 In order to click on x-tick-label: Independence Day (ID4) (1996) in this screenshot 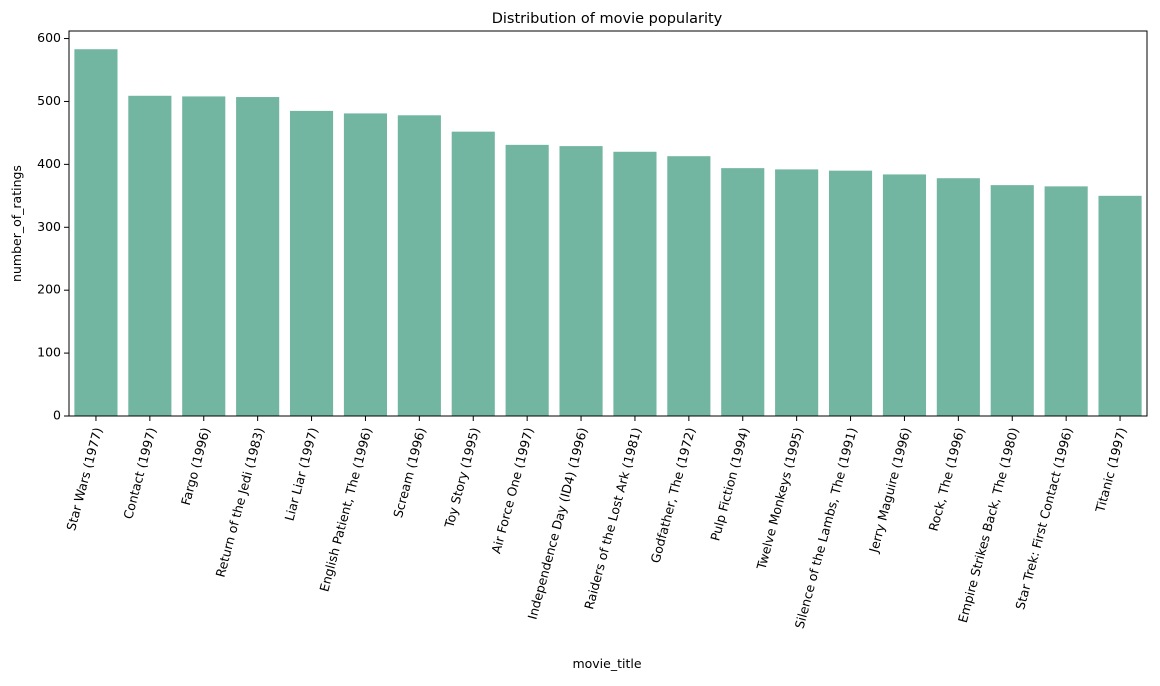, I will do `click(558, 523)`.